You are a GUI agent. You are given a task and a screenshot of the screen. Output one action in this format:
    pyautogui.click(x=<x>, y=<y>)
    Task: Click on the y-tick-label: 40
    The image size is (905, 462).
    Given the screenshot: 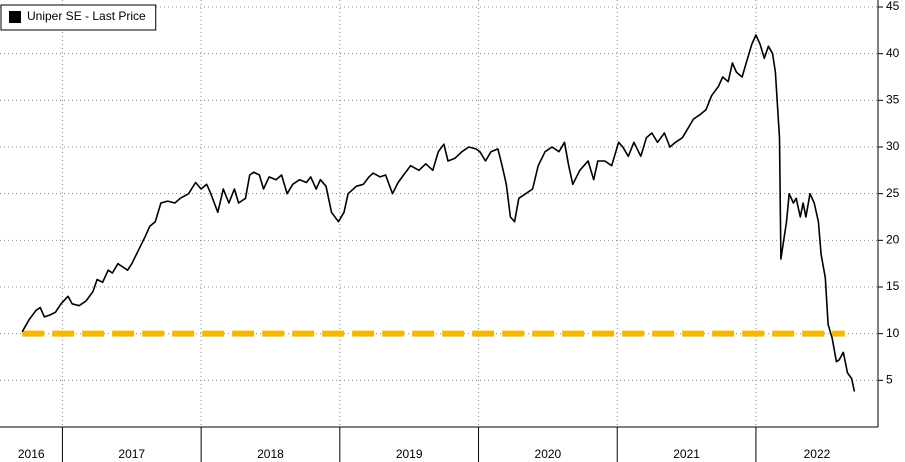 What is the action you would take?
    pyautogui.click(x=893, y=53)
    